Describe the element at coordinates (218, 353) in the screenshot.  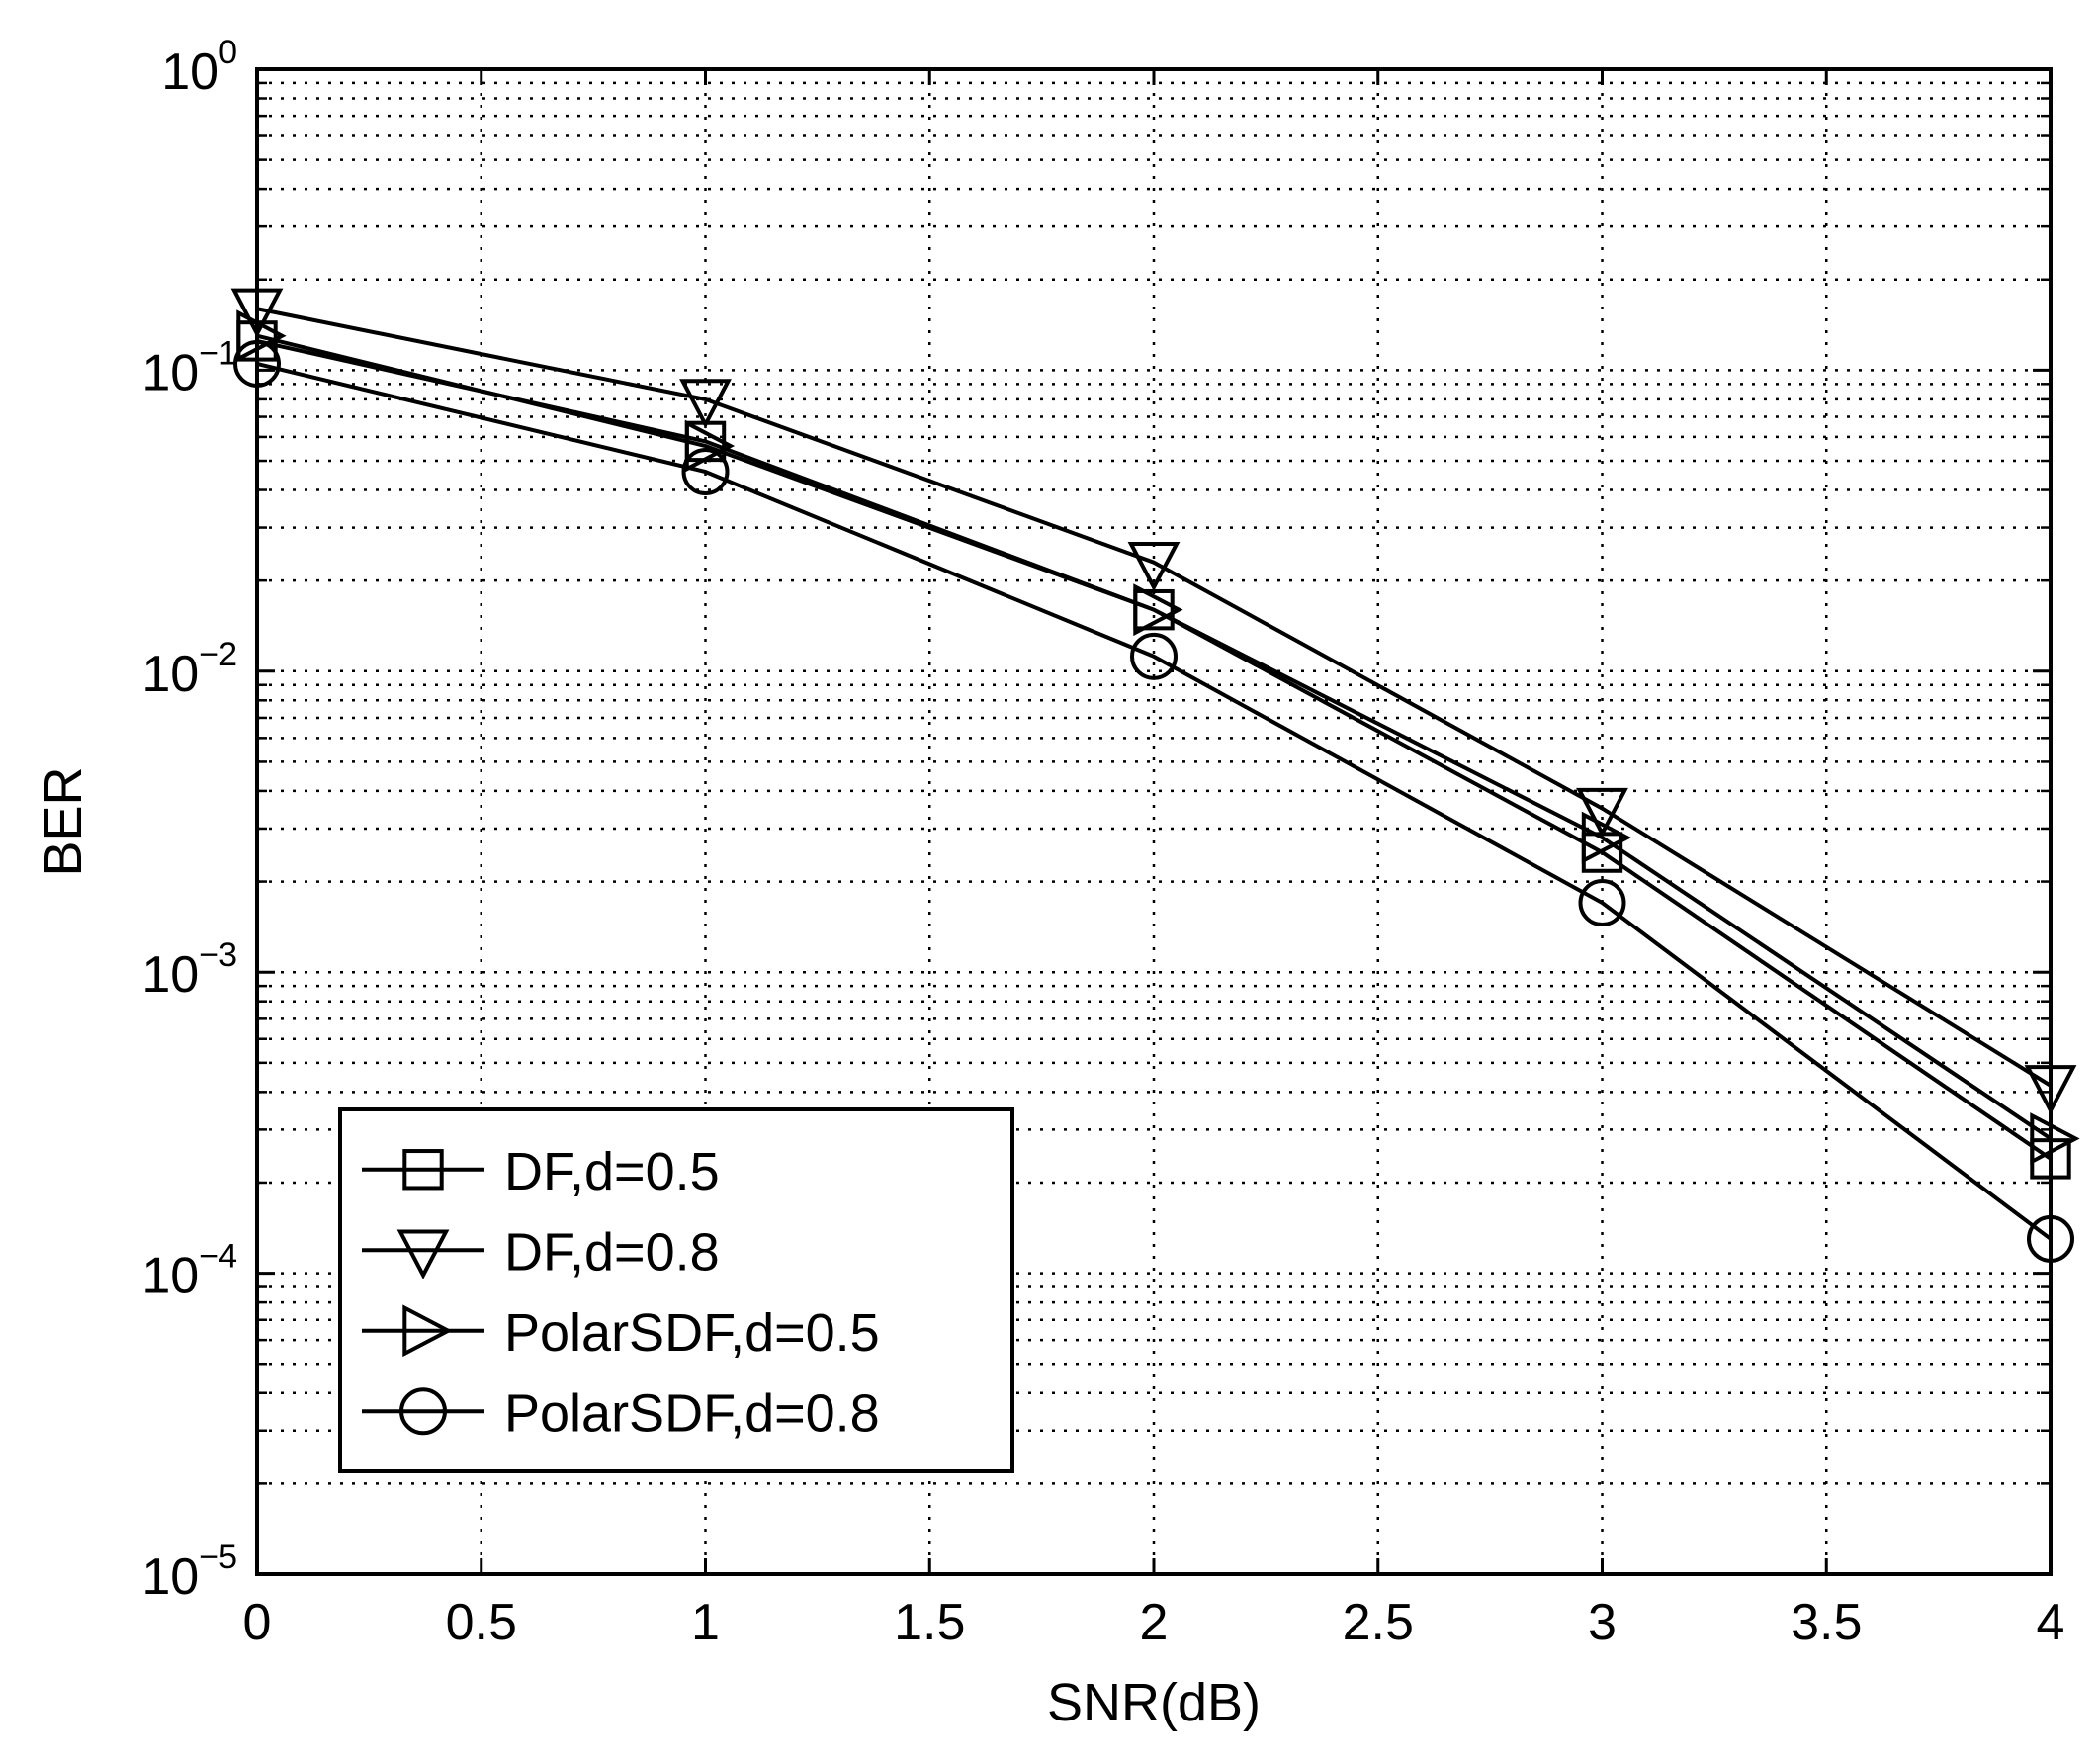
I see `y-tick-exponent: −1` at that location.